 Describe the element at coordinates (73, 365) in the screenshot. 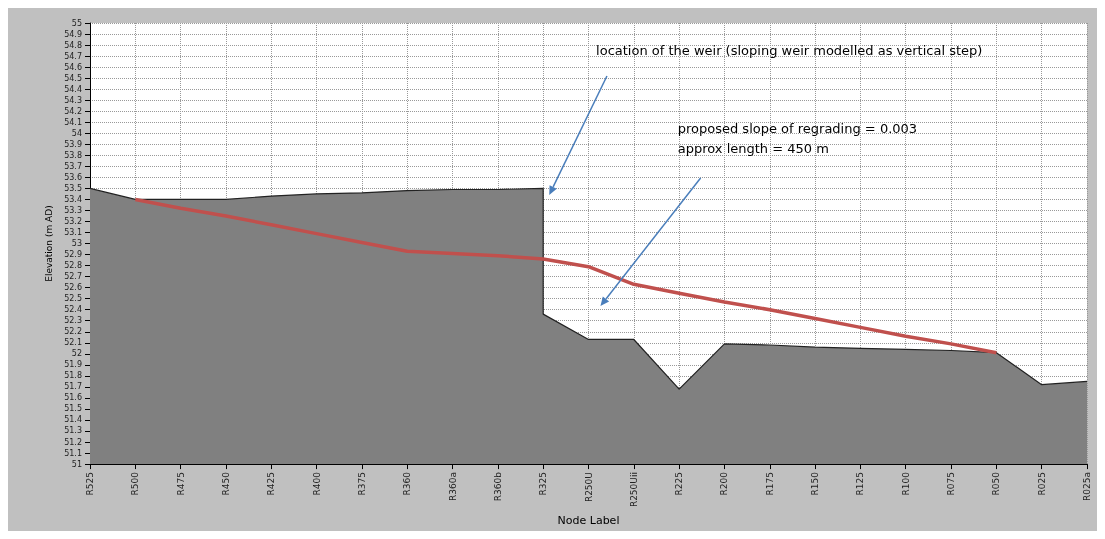

I see `y-tick-label: 51.9` at that location.